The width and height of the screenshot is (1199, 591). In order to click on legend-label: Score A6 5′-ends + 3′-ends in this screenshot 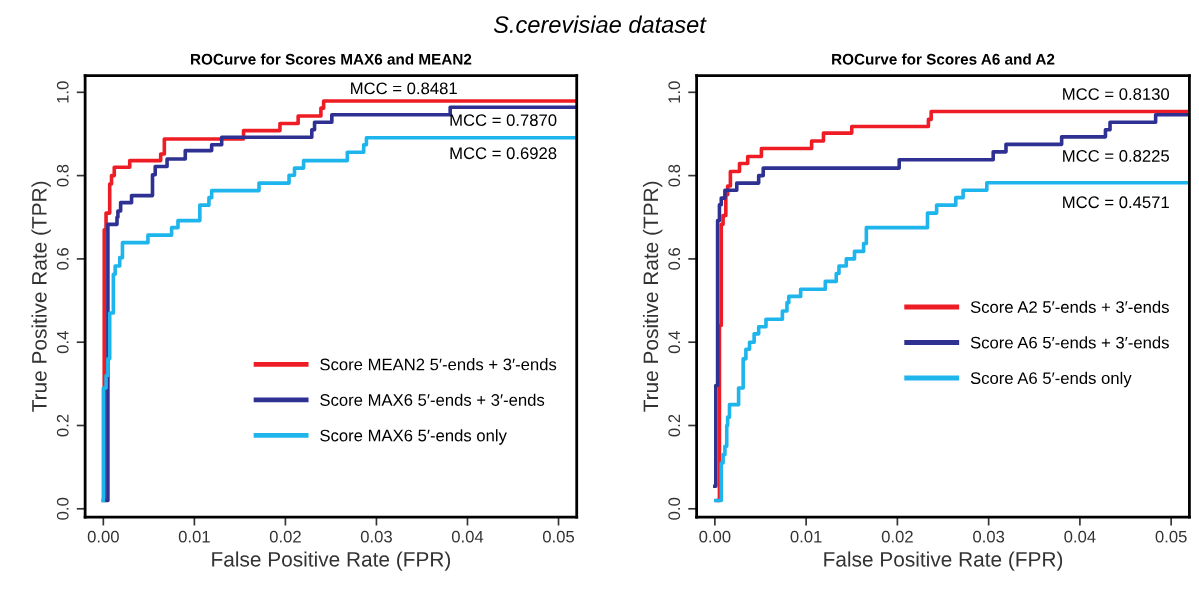, I will do `click(1069, 342)`.